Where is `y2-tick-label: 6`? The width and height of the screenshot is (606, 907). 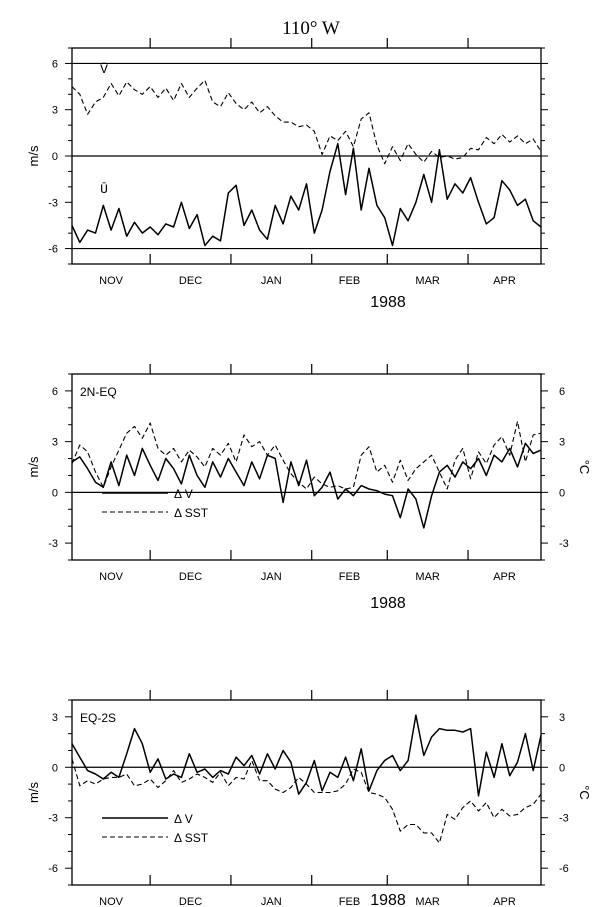 y2-tick-label: 6 is located at coordinates (562, 392).